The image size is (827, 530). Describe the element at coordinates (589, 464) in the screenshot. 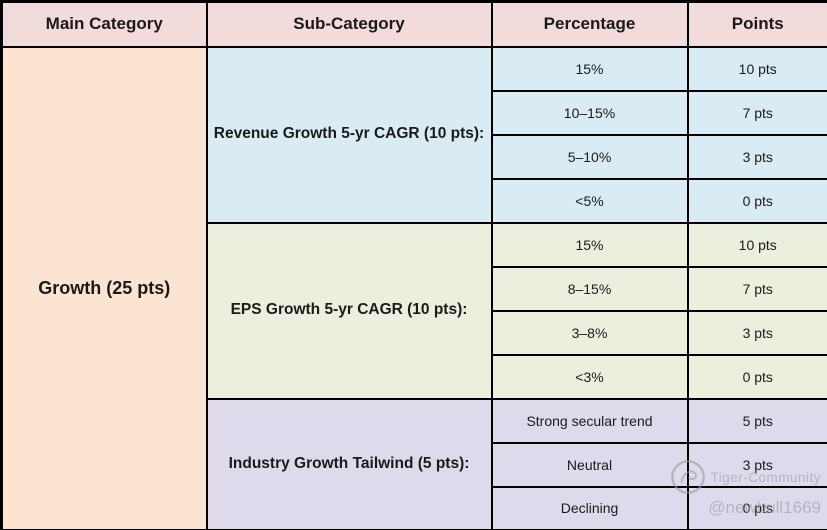

I see `percentage-cell: Neutral` at that location.